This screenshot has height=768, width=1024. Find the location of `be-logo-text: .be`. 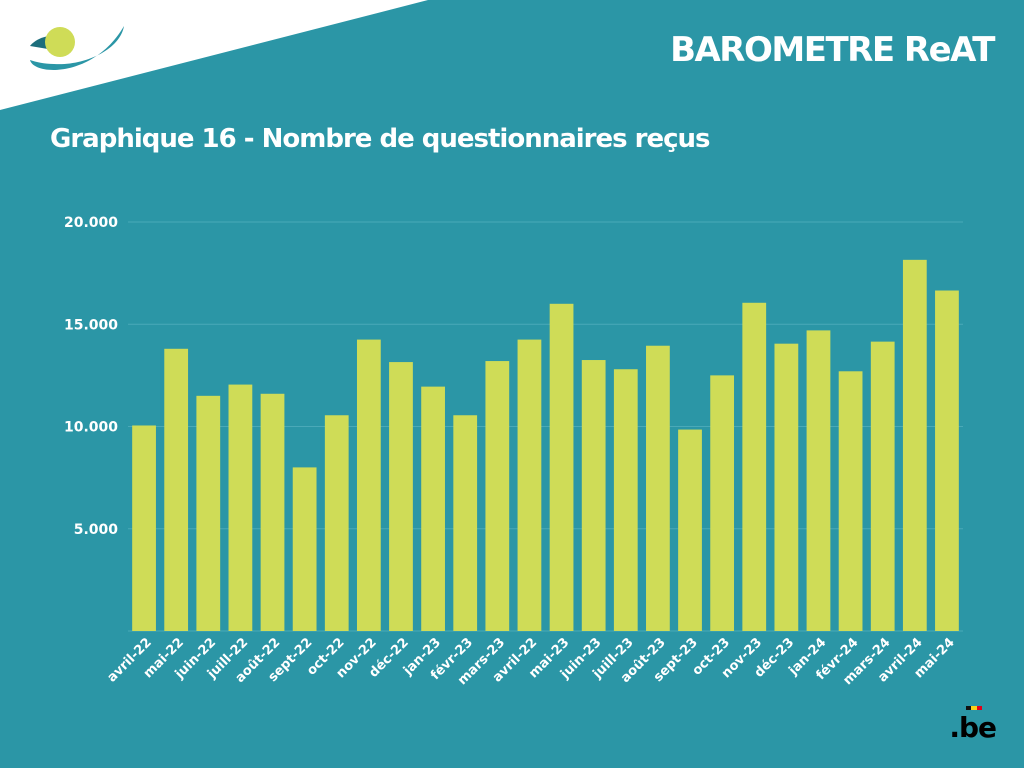

be-logo-text: .be is located at coordinates (973, 727).